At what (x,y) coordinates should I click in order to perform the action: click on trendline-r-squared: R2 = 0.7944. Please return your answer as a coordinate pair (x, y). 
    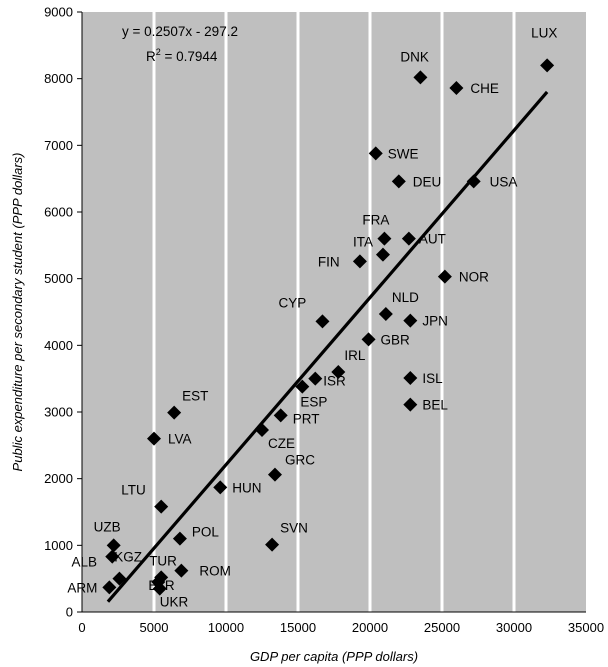
    Looking at the image, I should click on (182, 55).